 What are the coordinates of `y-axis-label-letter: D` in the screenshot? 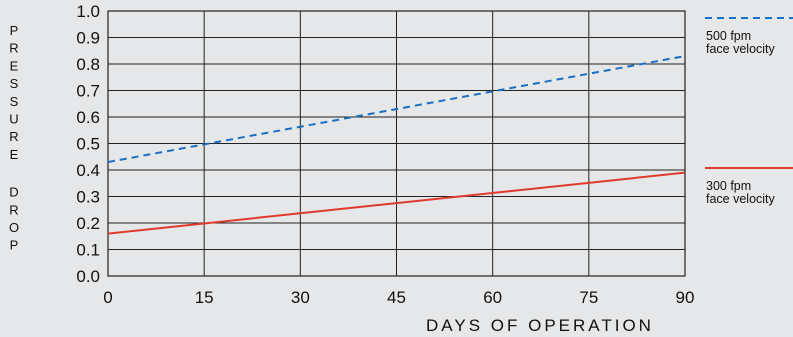 It's located at (13, 192).